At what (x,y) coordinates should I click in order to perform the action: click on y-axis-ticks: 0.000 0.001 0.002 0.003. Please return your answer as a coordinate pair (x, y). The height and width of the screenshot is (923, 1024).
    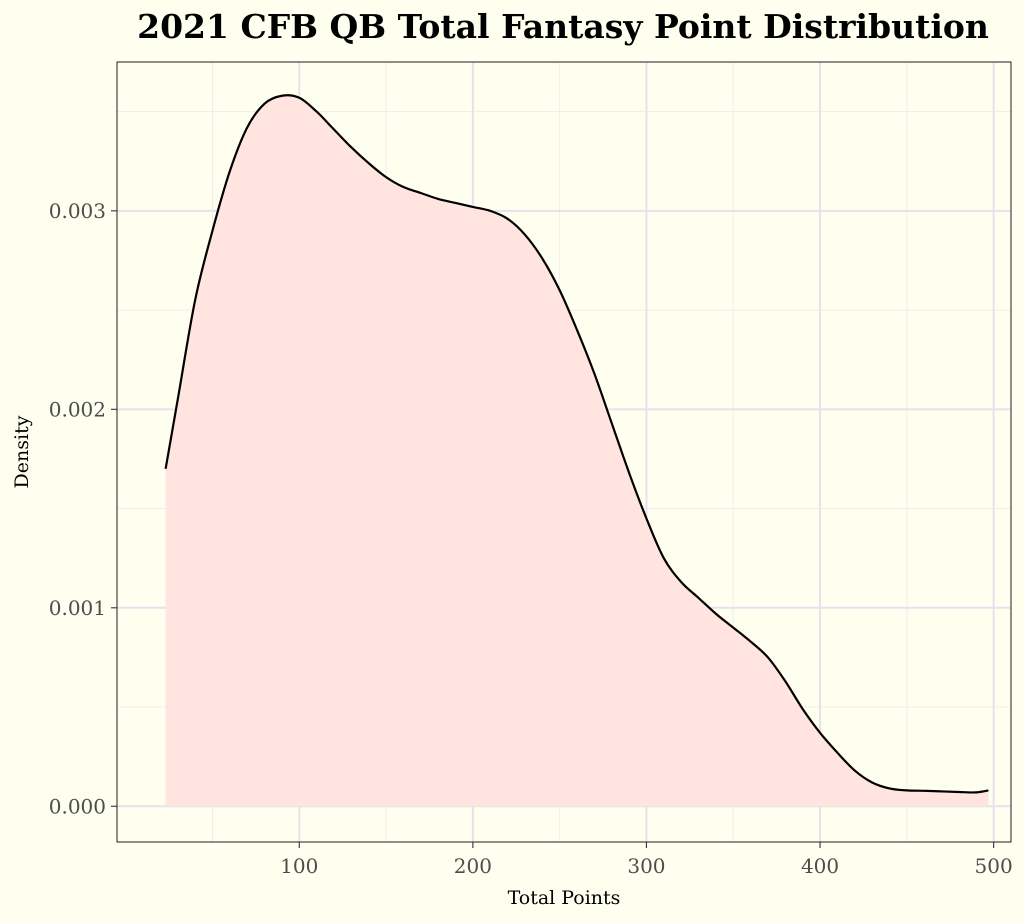
    Looking at the image, I should click on (83, 508).